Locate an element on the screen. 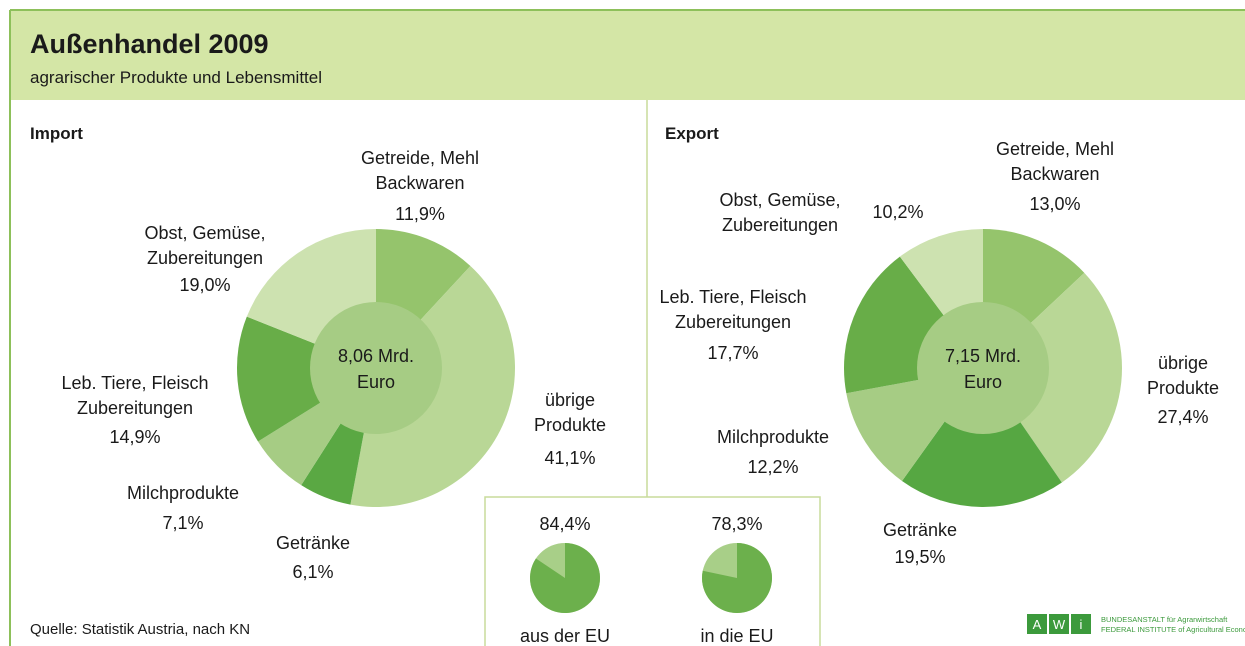 This screenshot has height=646, width=1245. value-label: 19,5% is located at coordinates (919, 557).